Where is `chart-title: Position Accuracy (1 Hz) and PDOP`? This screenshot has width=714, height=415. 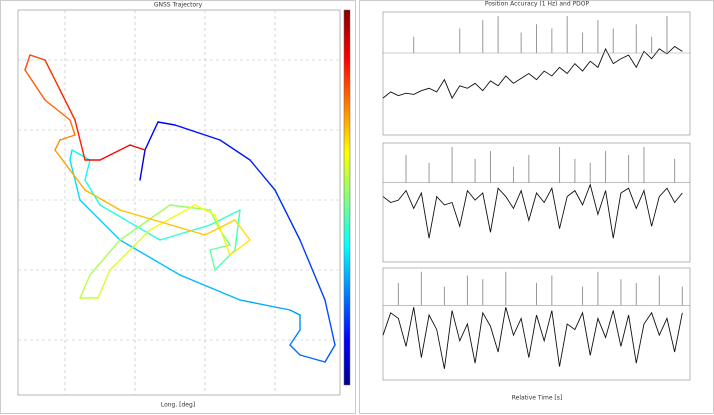
chart-title: Position Accuracy (1 Hz) and PDOP is located at coordinates (537, 4).